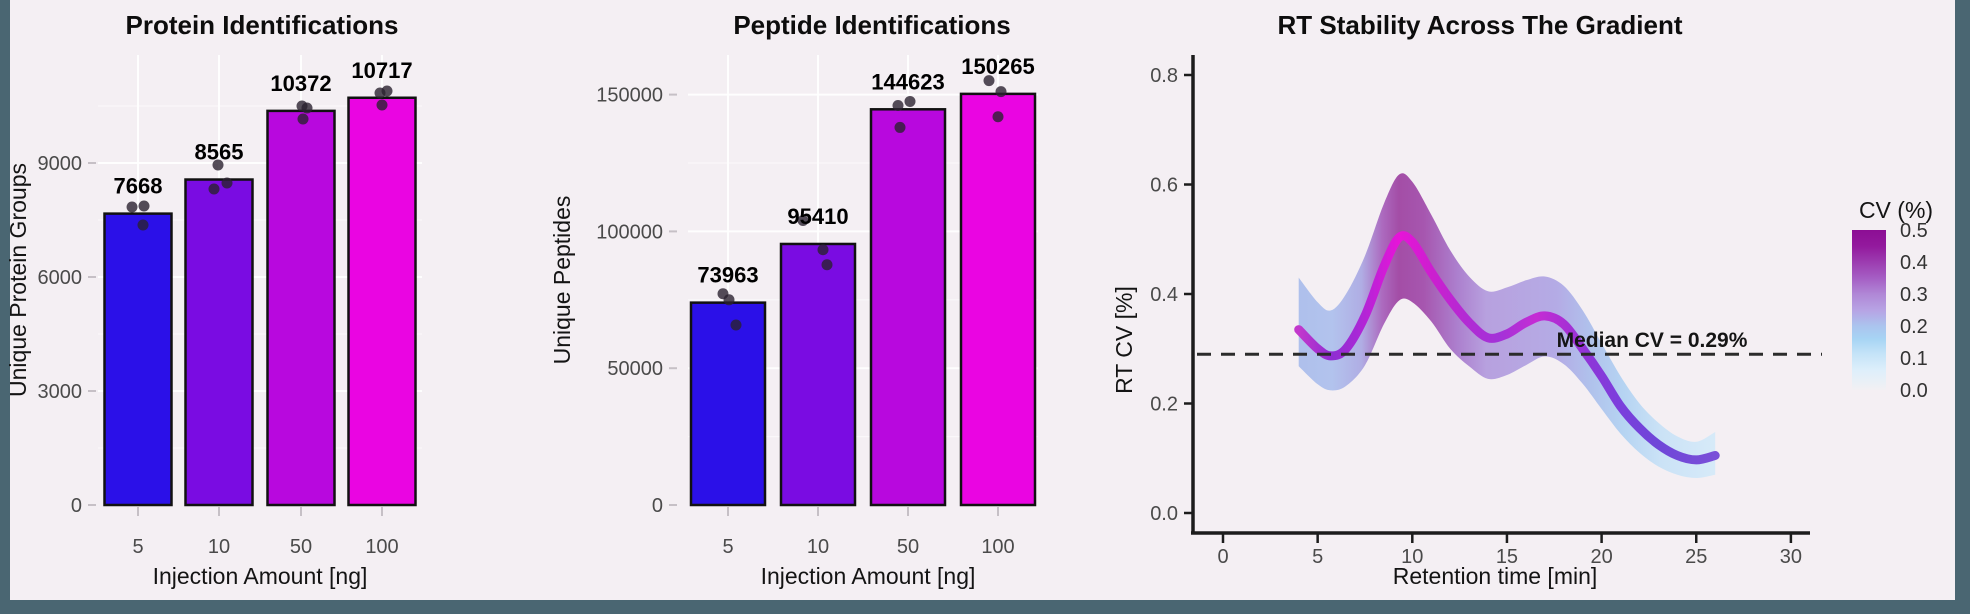 The width and height of the screenshot is (1970, 614). Describe the element at coordinates (1896, 210) in the screenshot. I see `legend-title: CV (%)` at that location.